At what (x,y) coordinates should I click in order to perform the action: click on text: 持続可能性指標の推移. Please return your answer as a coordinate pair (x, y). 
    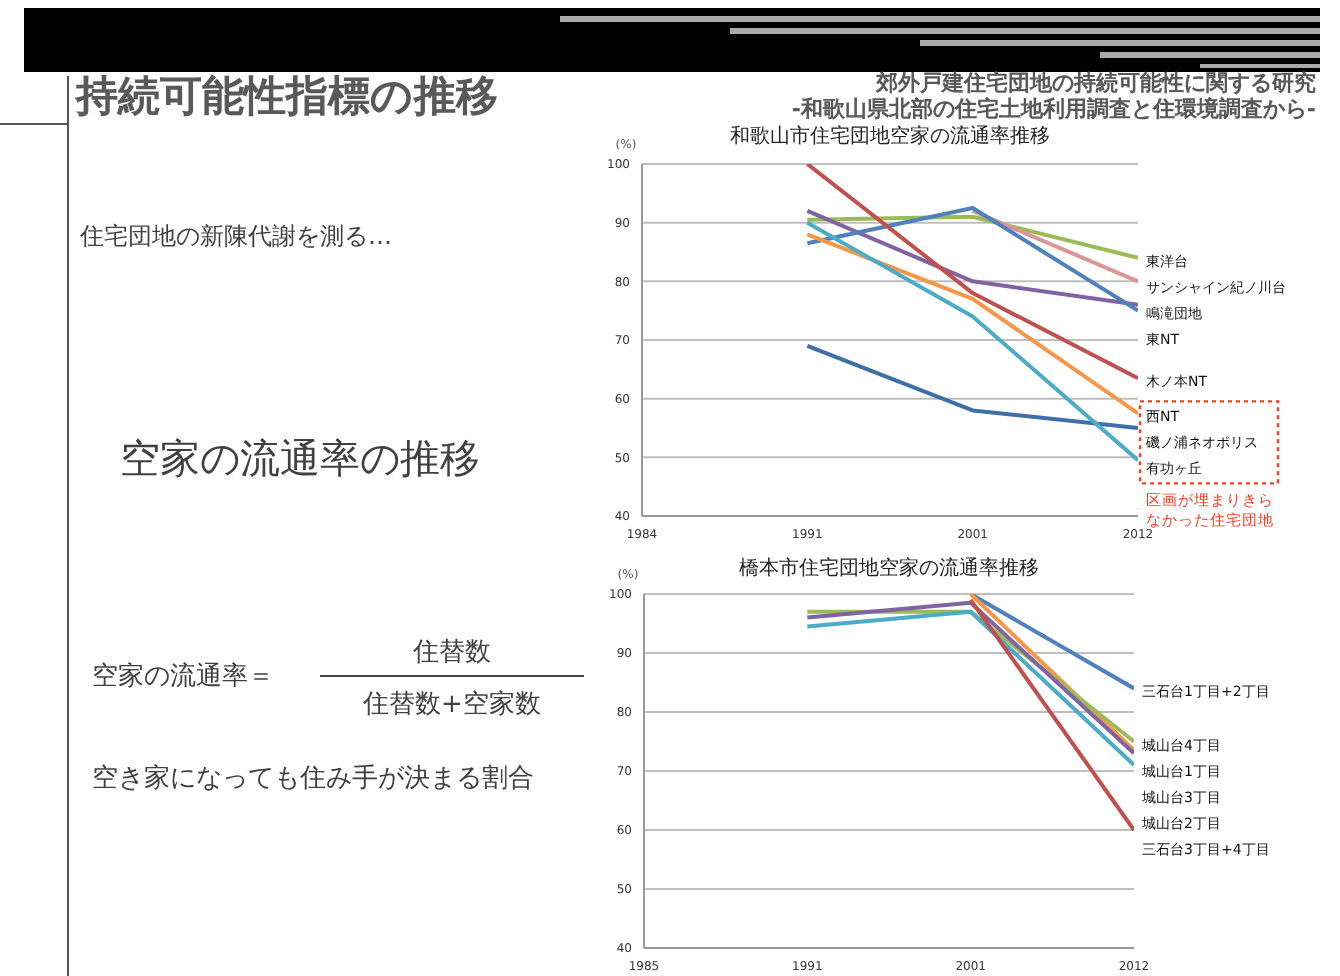
    Looking at the image, I should click on (286, 96).